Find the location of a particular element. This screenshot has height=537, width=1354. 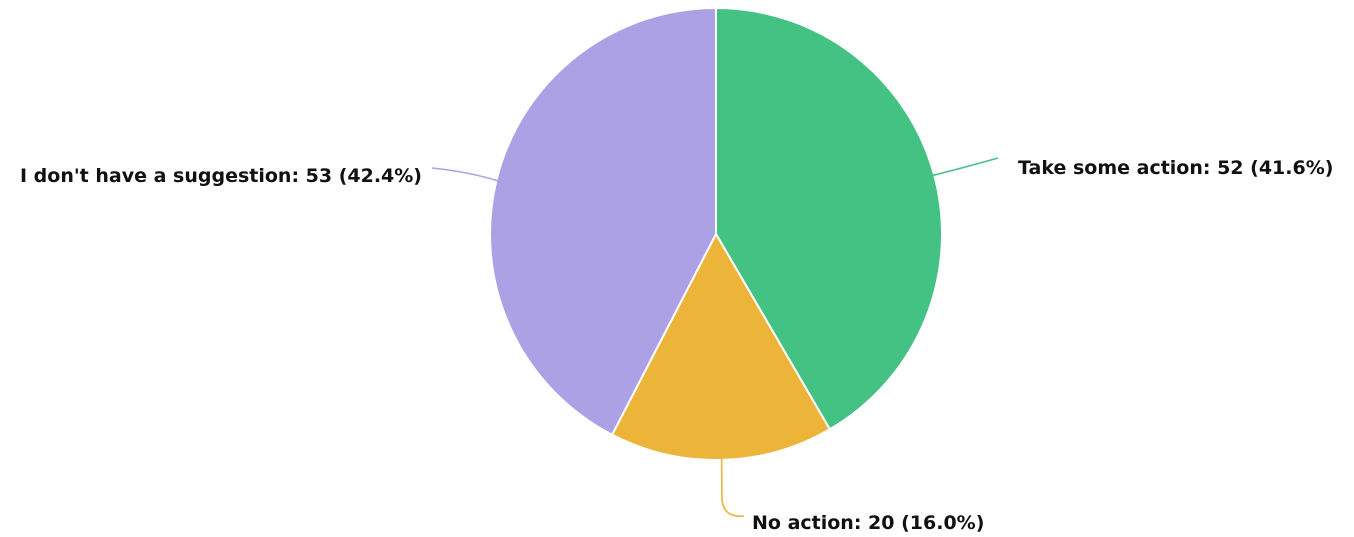

leader-line-i-don-t-have-a-suggestion is located at coordinates (465, 174).